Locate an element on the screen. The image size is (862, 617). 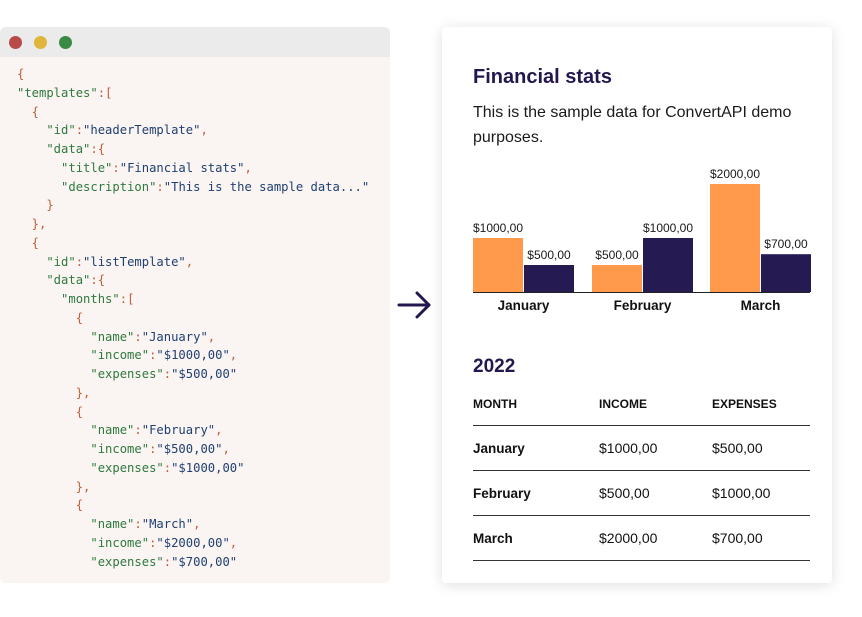
bar-income-february is located at coordinates (617, 278).